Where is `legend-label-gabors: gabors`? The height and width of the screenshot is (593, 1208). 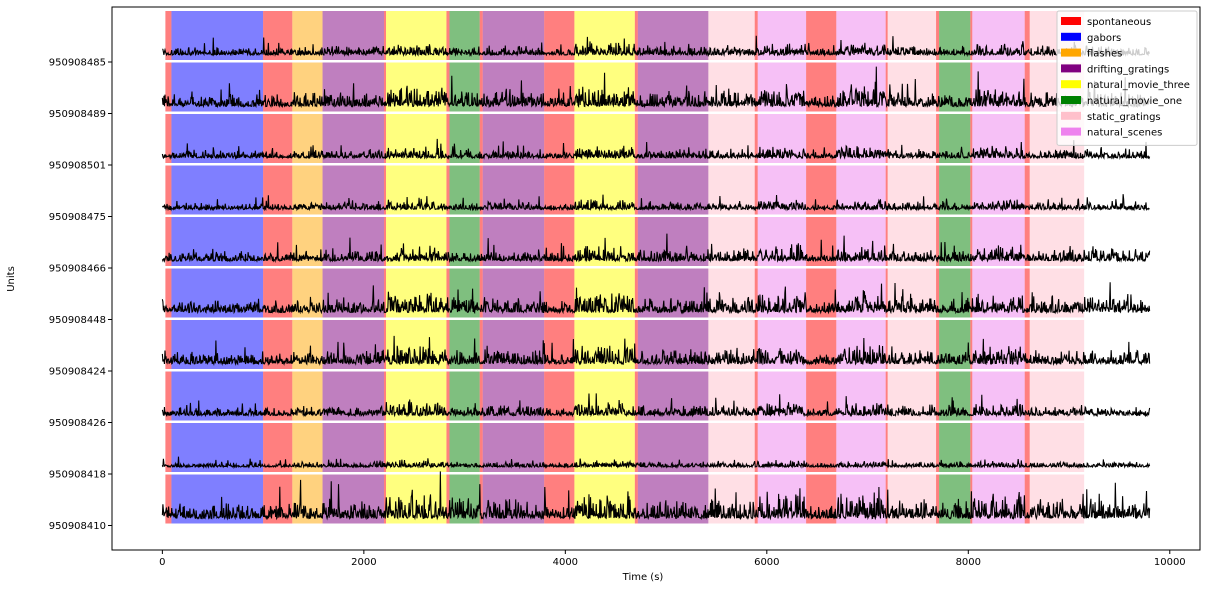
legend-label-gabors: gabors is located at coordinates (1104, 38).